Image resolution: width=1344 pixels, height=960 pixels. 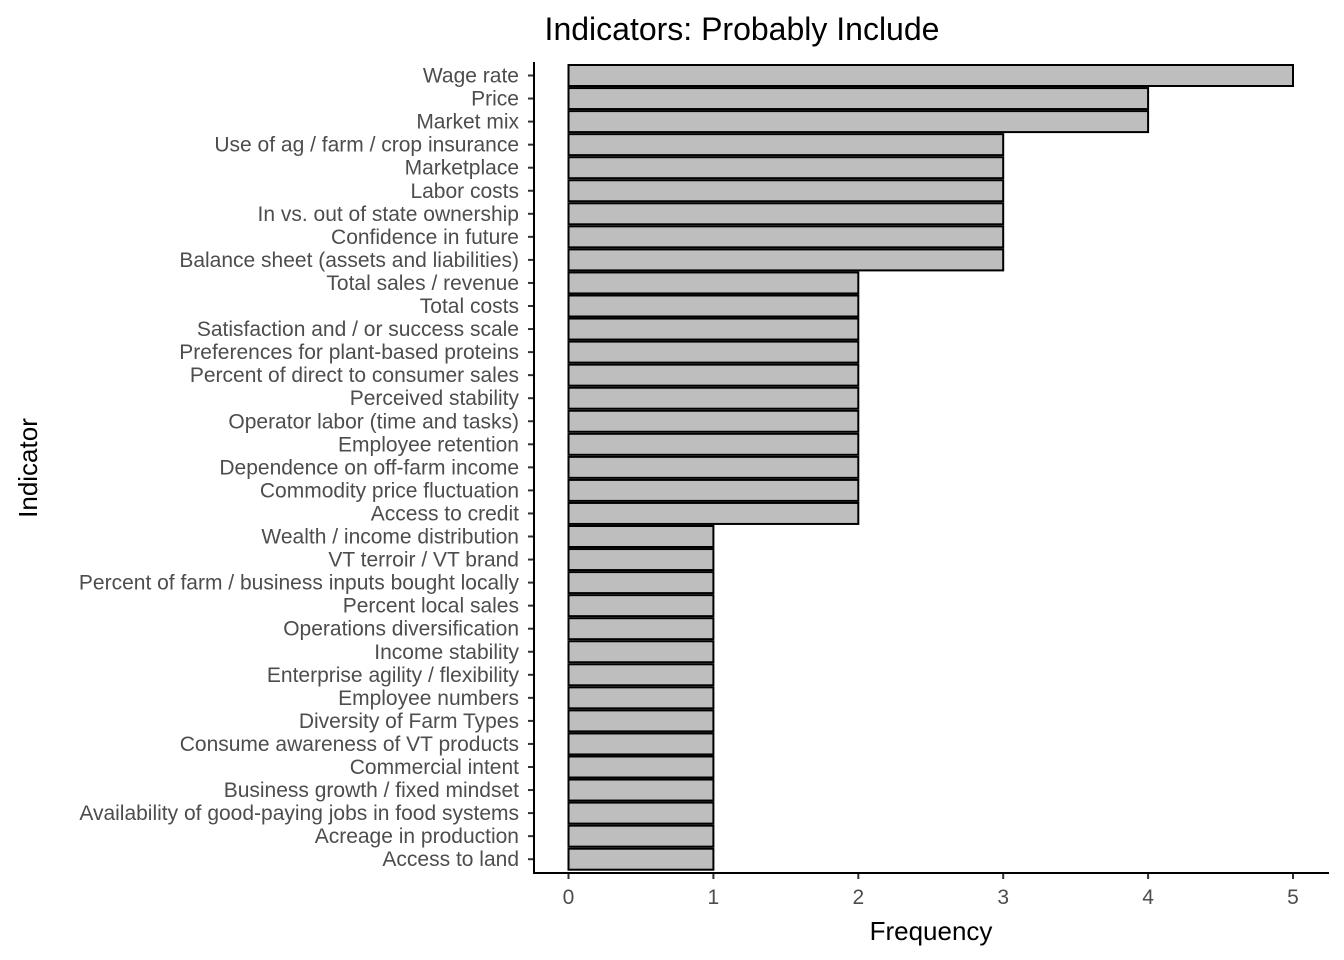 I want to click on x-tick-label: 1, so click(x=714, y=897).